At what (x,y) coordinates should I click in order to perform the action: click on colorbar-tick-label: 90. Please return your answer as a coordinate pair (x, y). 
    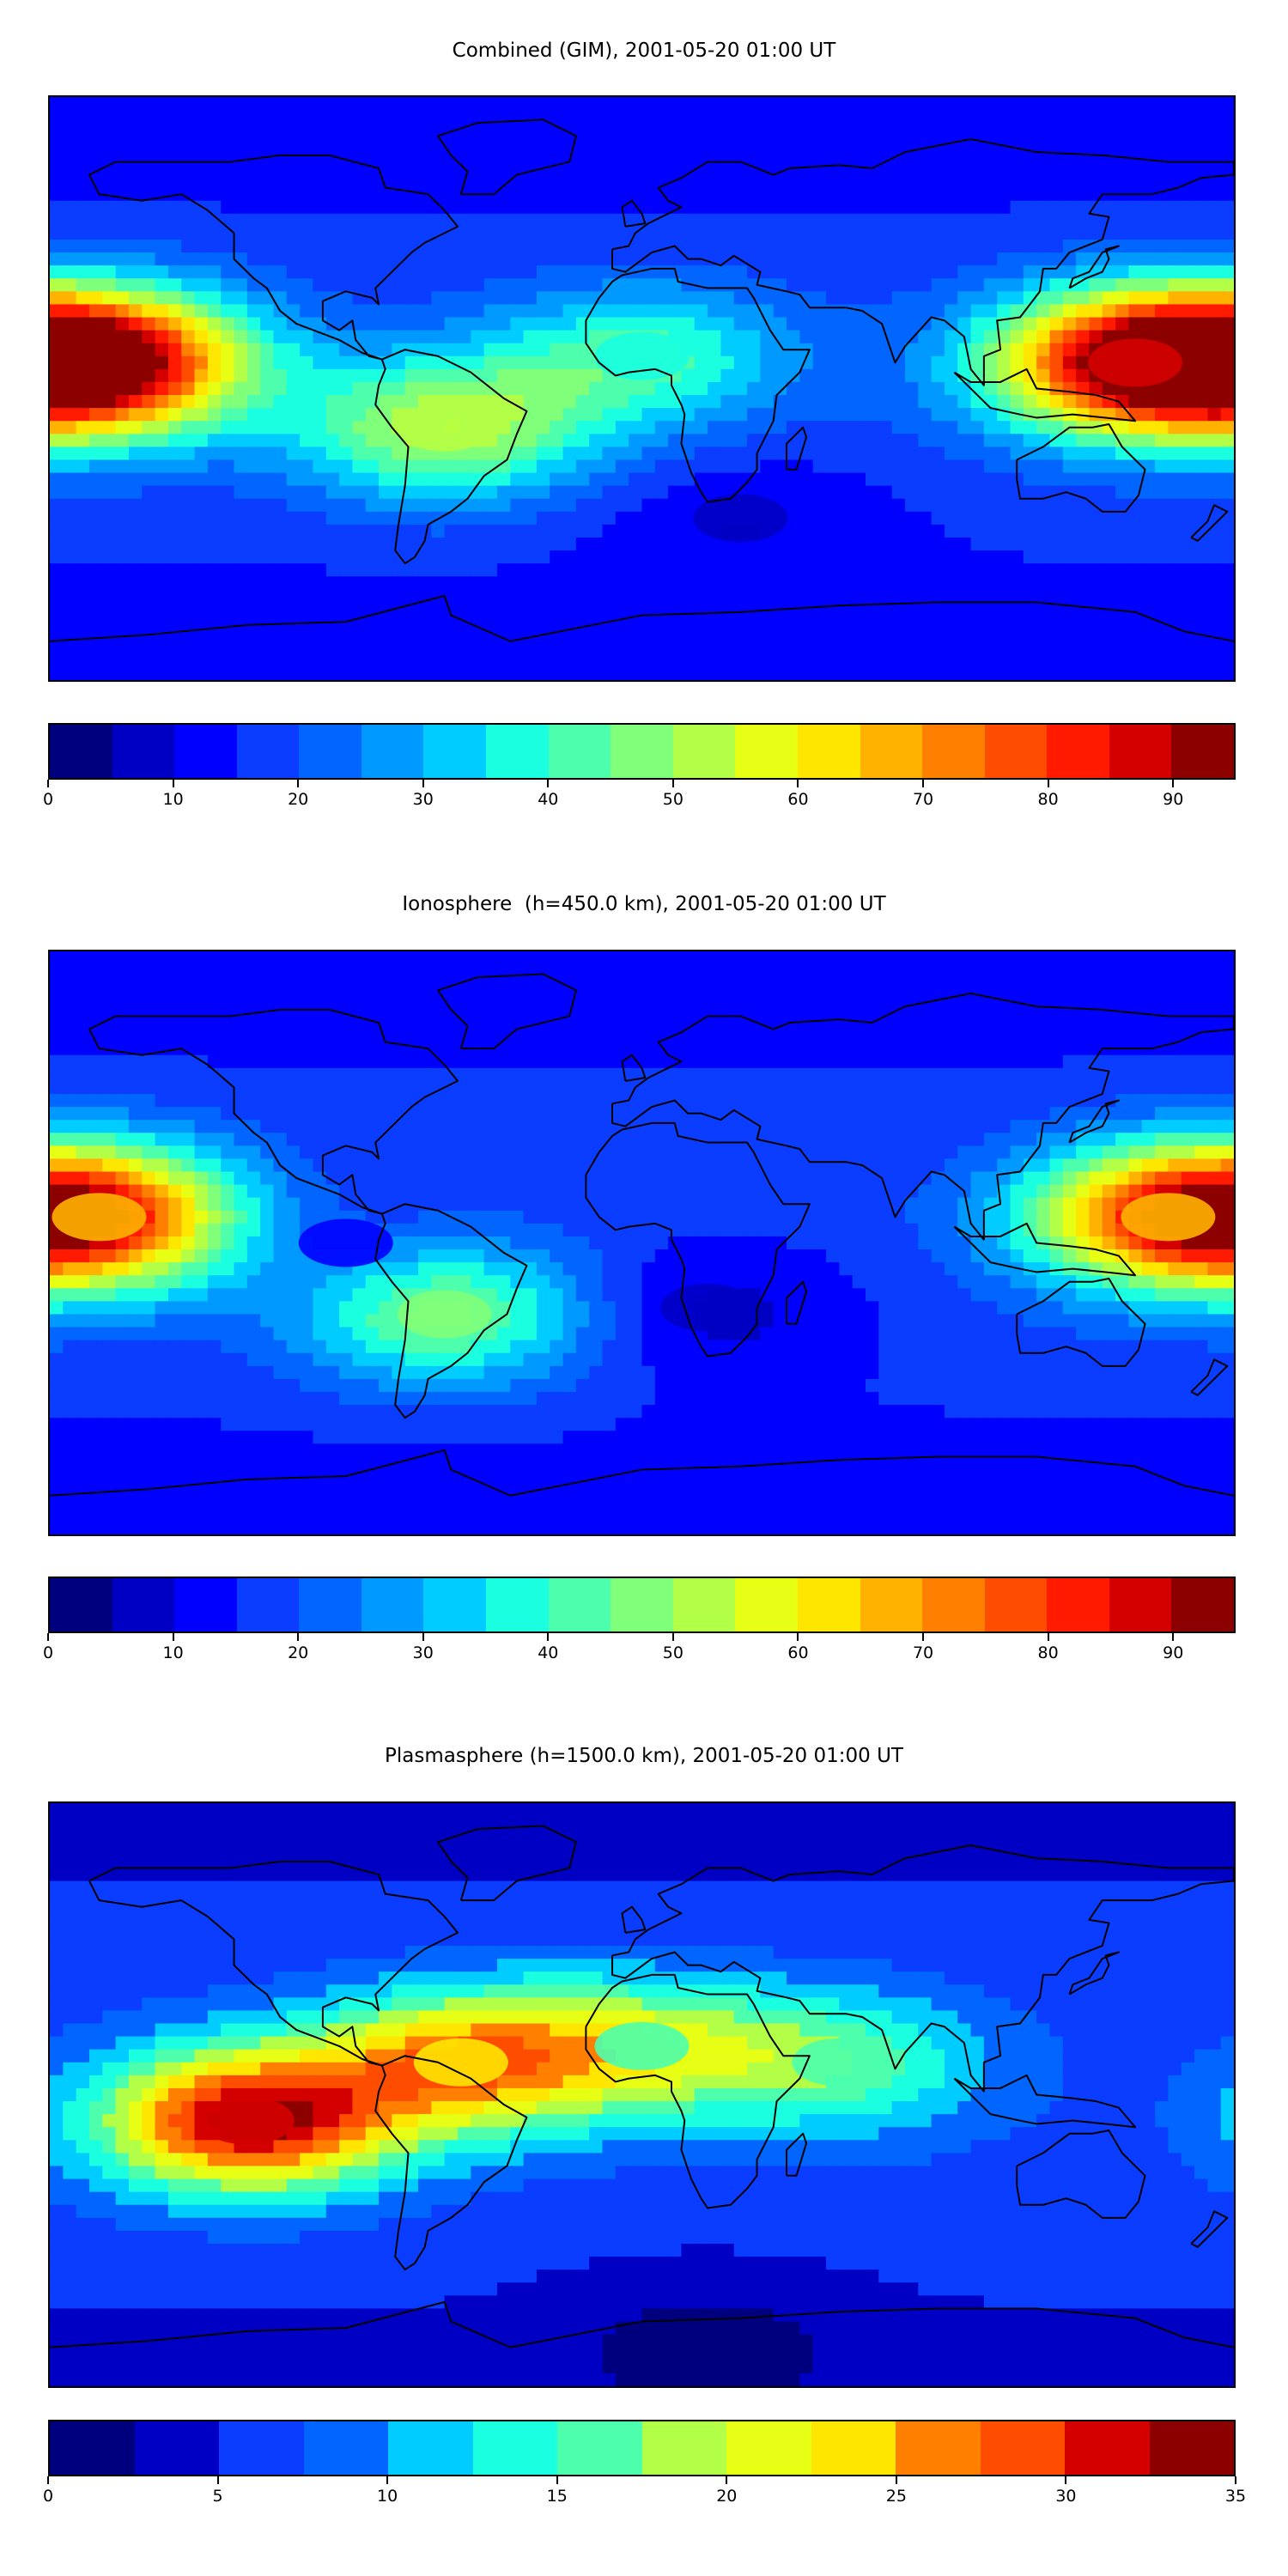
    Looking at the image, I should click on (1173, 1653).